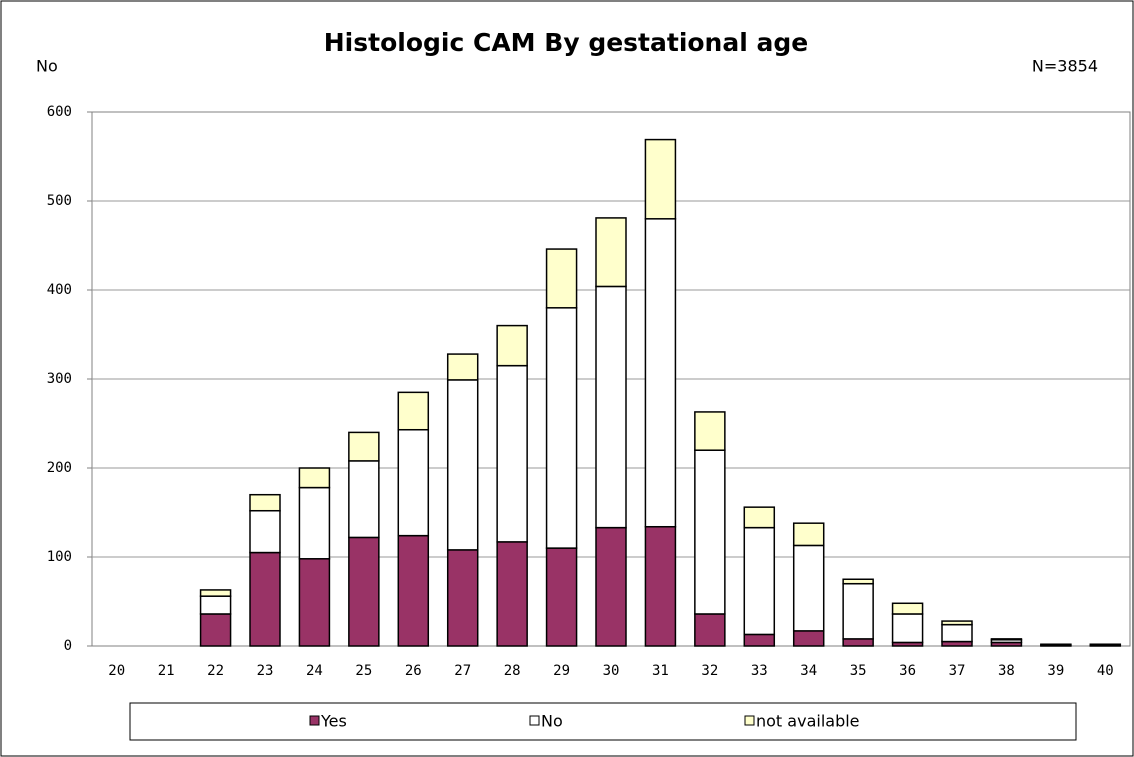  I want to click on x-tick-label: 26, so click(413, 671).